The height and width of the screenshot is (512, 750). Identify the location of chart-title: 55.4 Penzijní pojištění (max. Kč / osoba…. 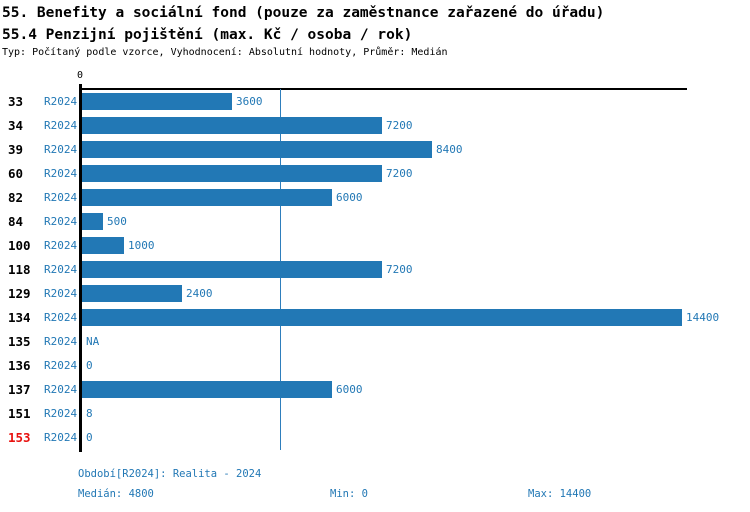
(207, 35).